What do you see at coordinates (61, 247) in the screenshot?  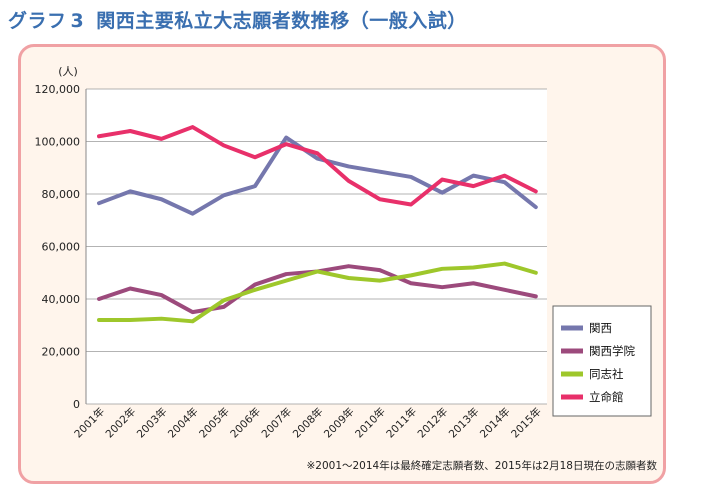 I see `y-tick-label: 60,000` at bounding box center [61, 247].